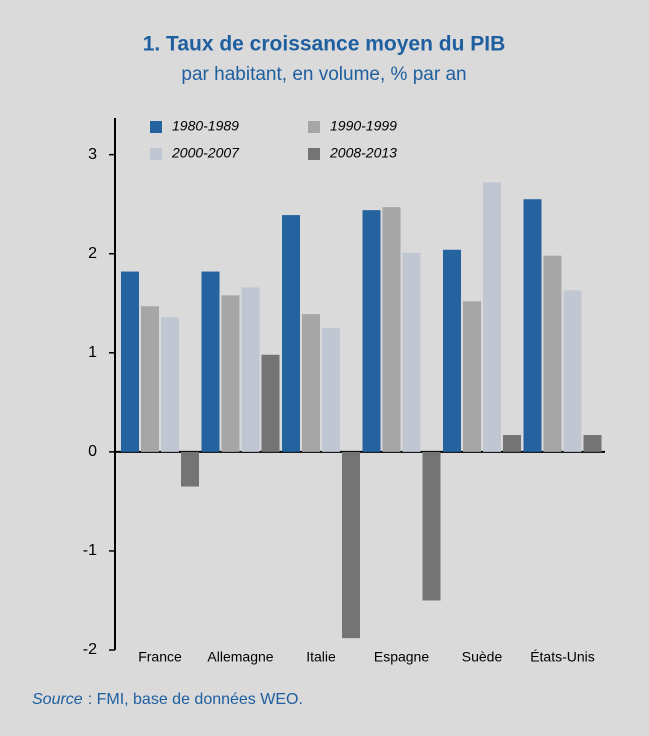 The width and height of the screenshot is (649, 736). Describe the element at coordinates (92, 154) in the screenshot. I see `y-tick-label: 3` at that location.